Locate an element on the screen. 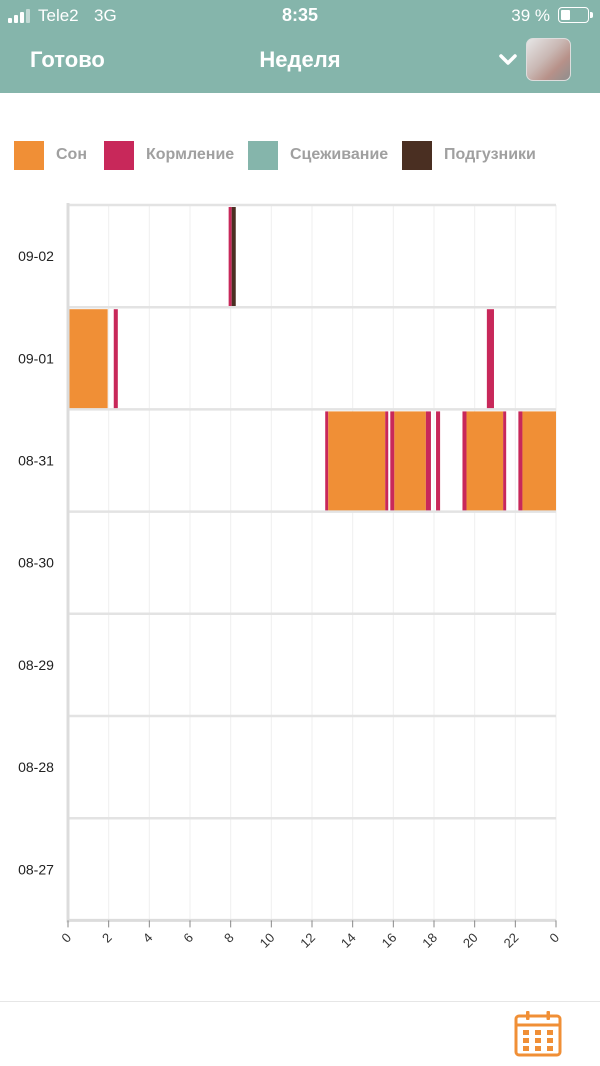 This screenshot has width=600, height=1066. x-tick-label: 2 is located at coordinates (107, 938).